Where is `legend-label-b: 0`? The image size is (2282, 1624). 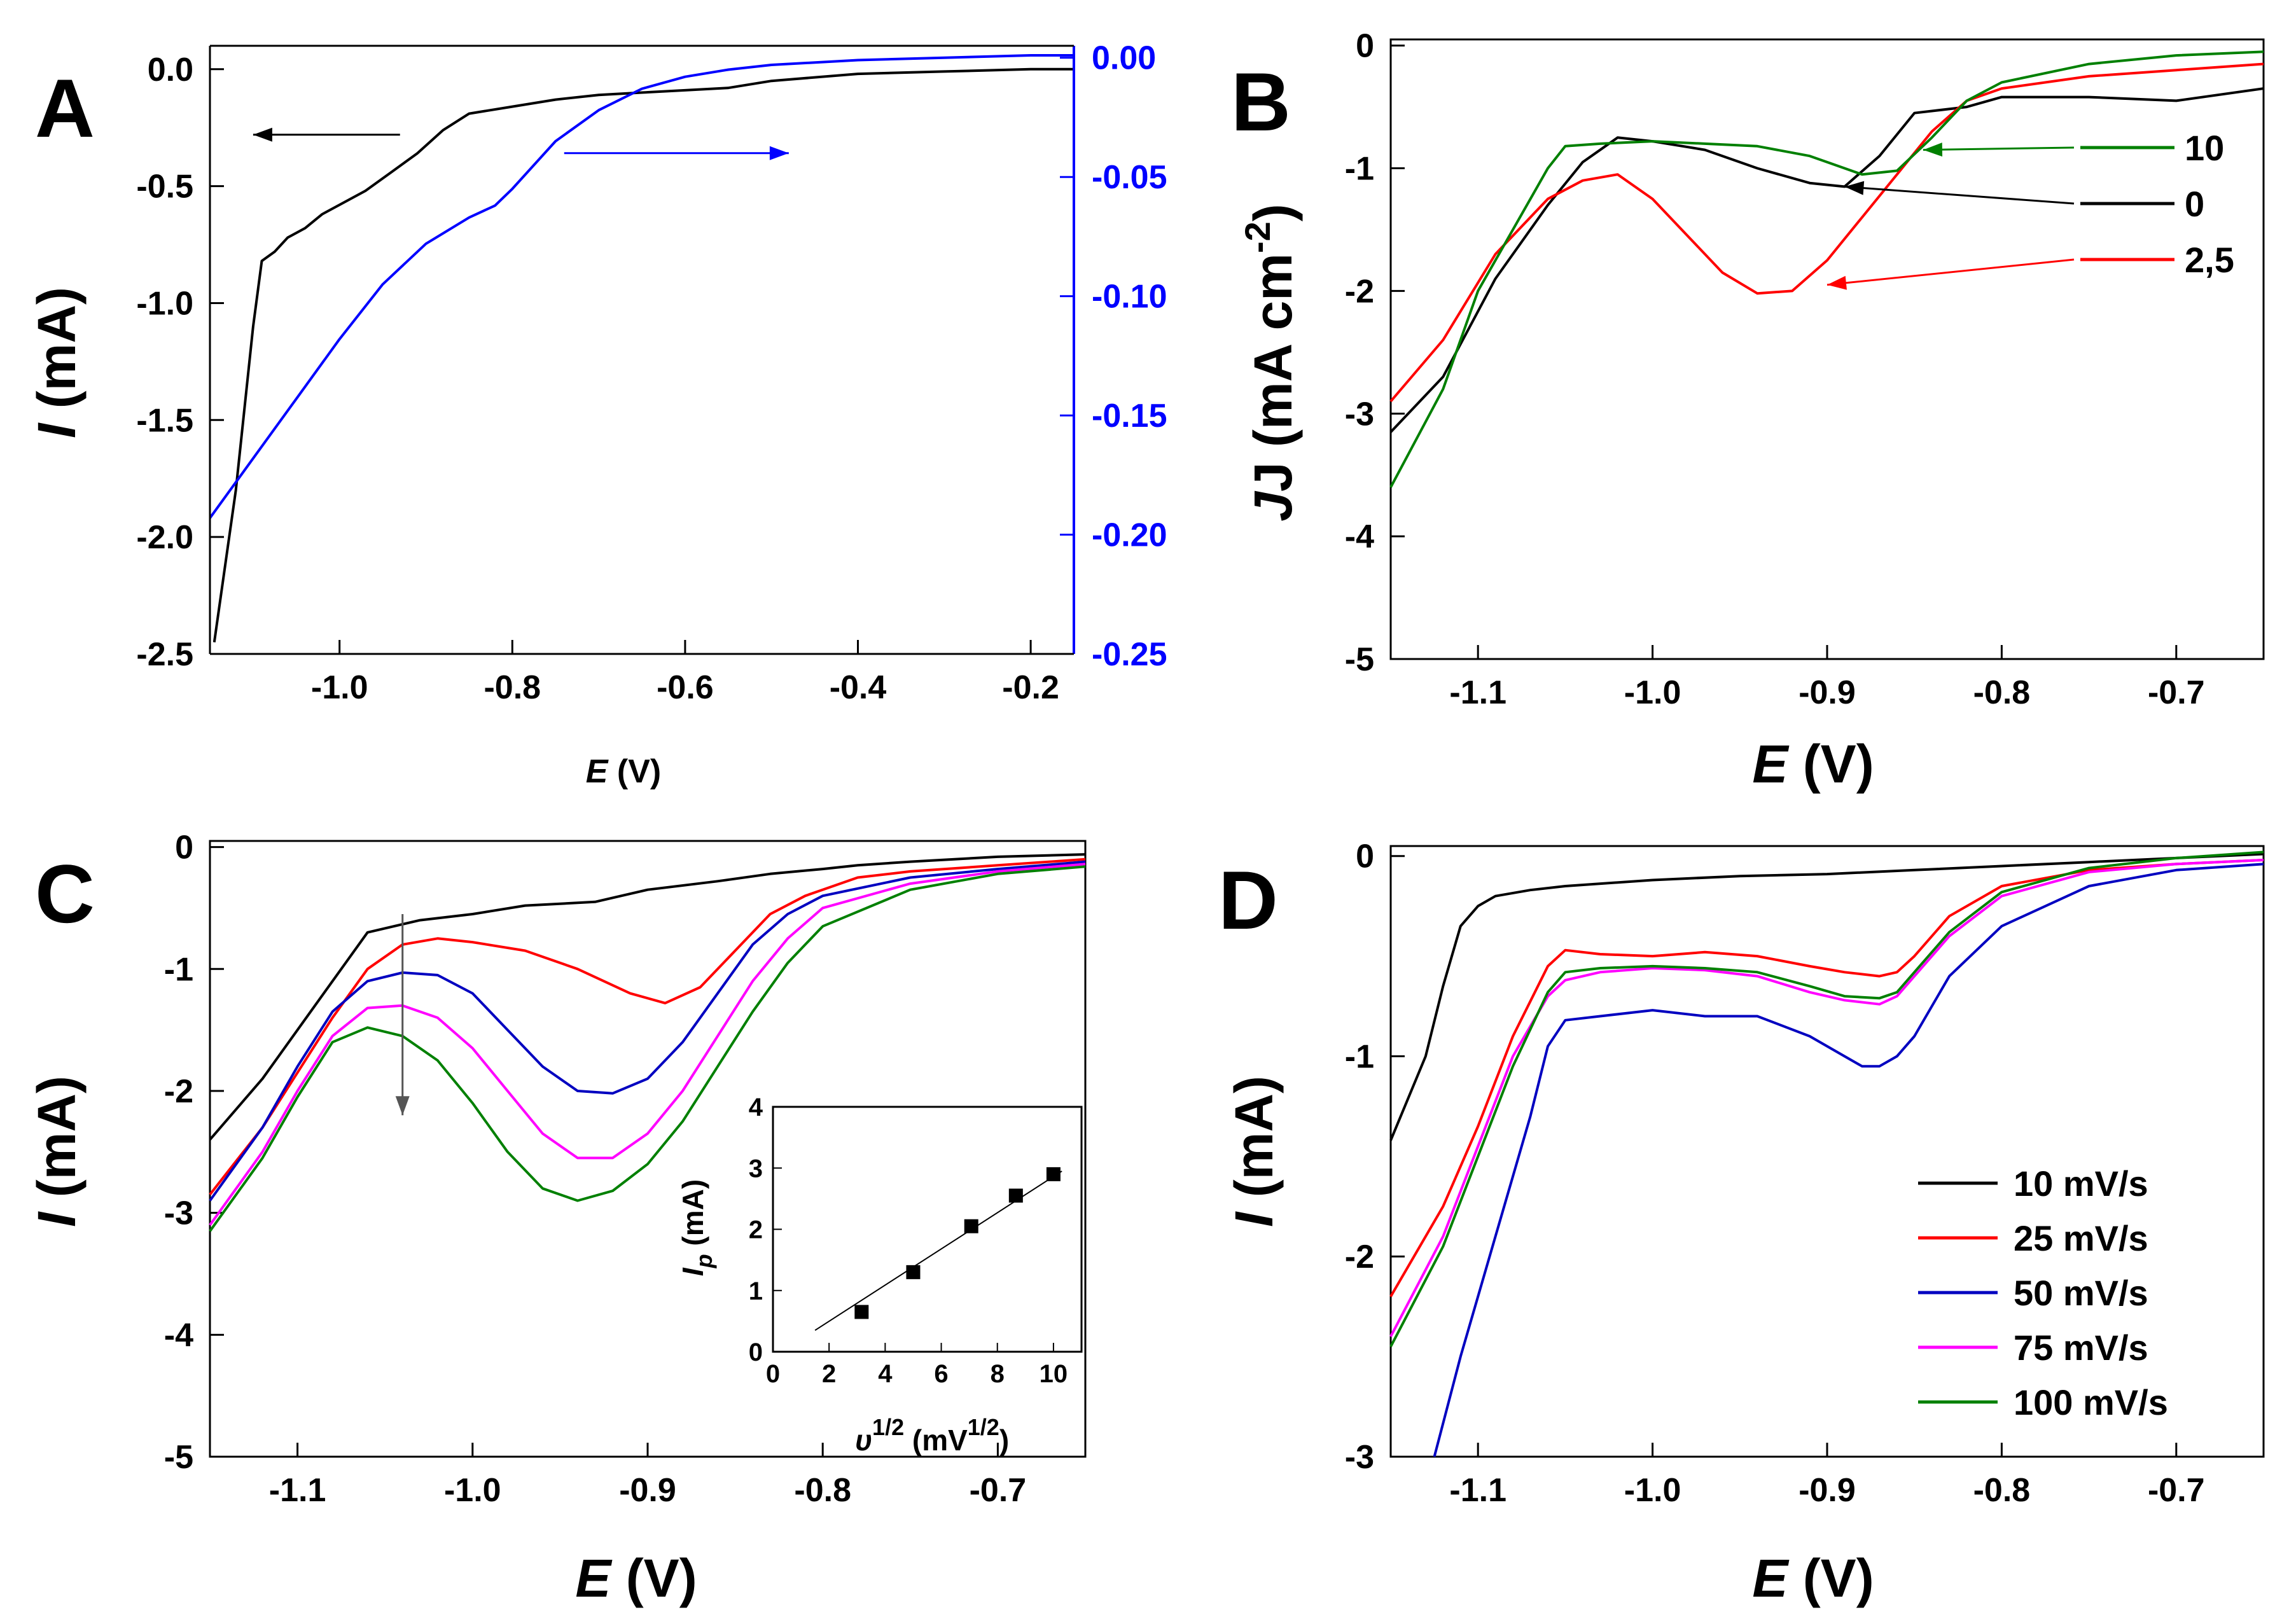
legend-label-b: 0 is located at coordinates (2194, 204).